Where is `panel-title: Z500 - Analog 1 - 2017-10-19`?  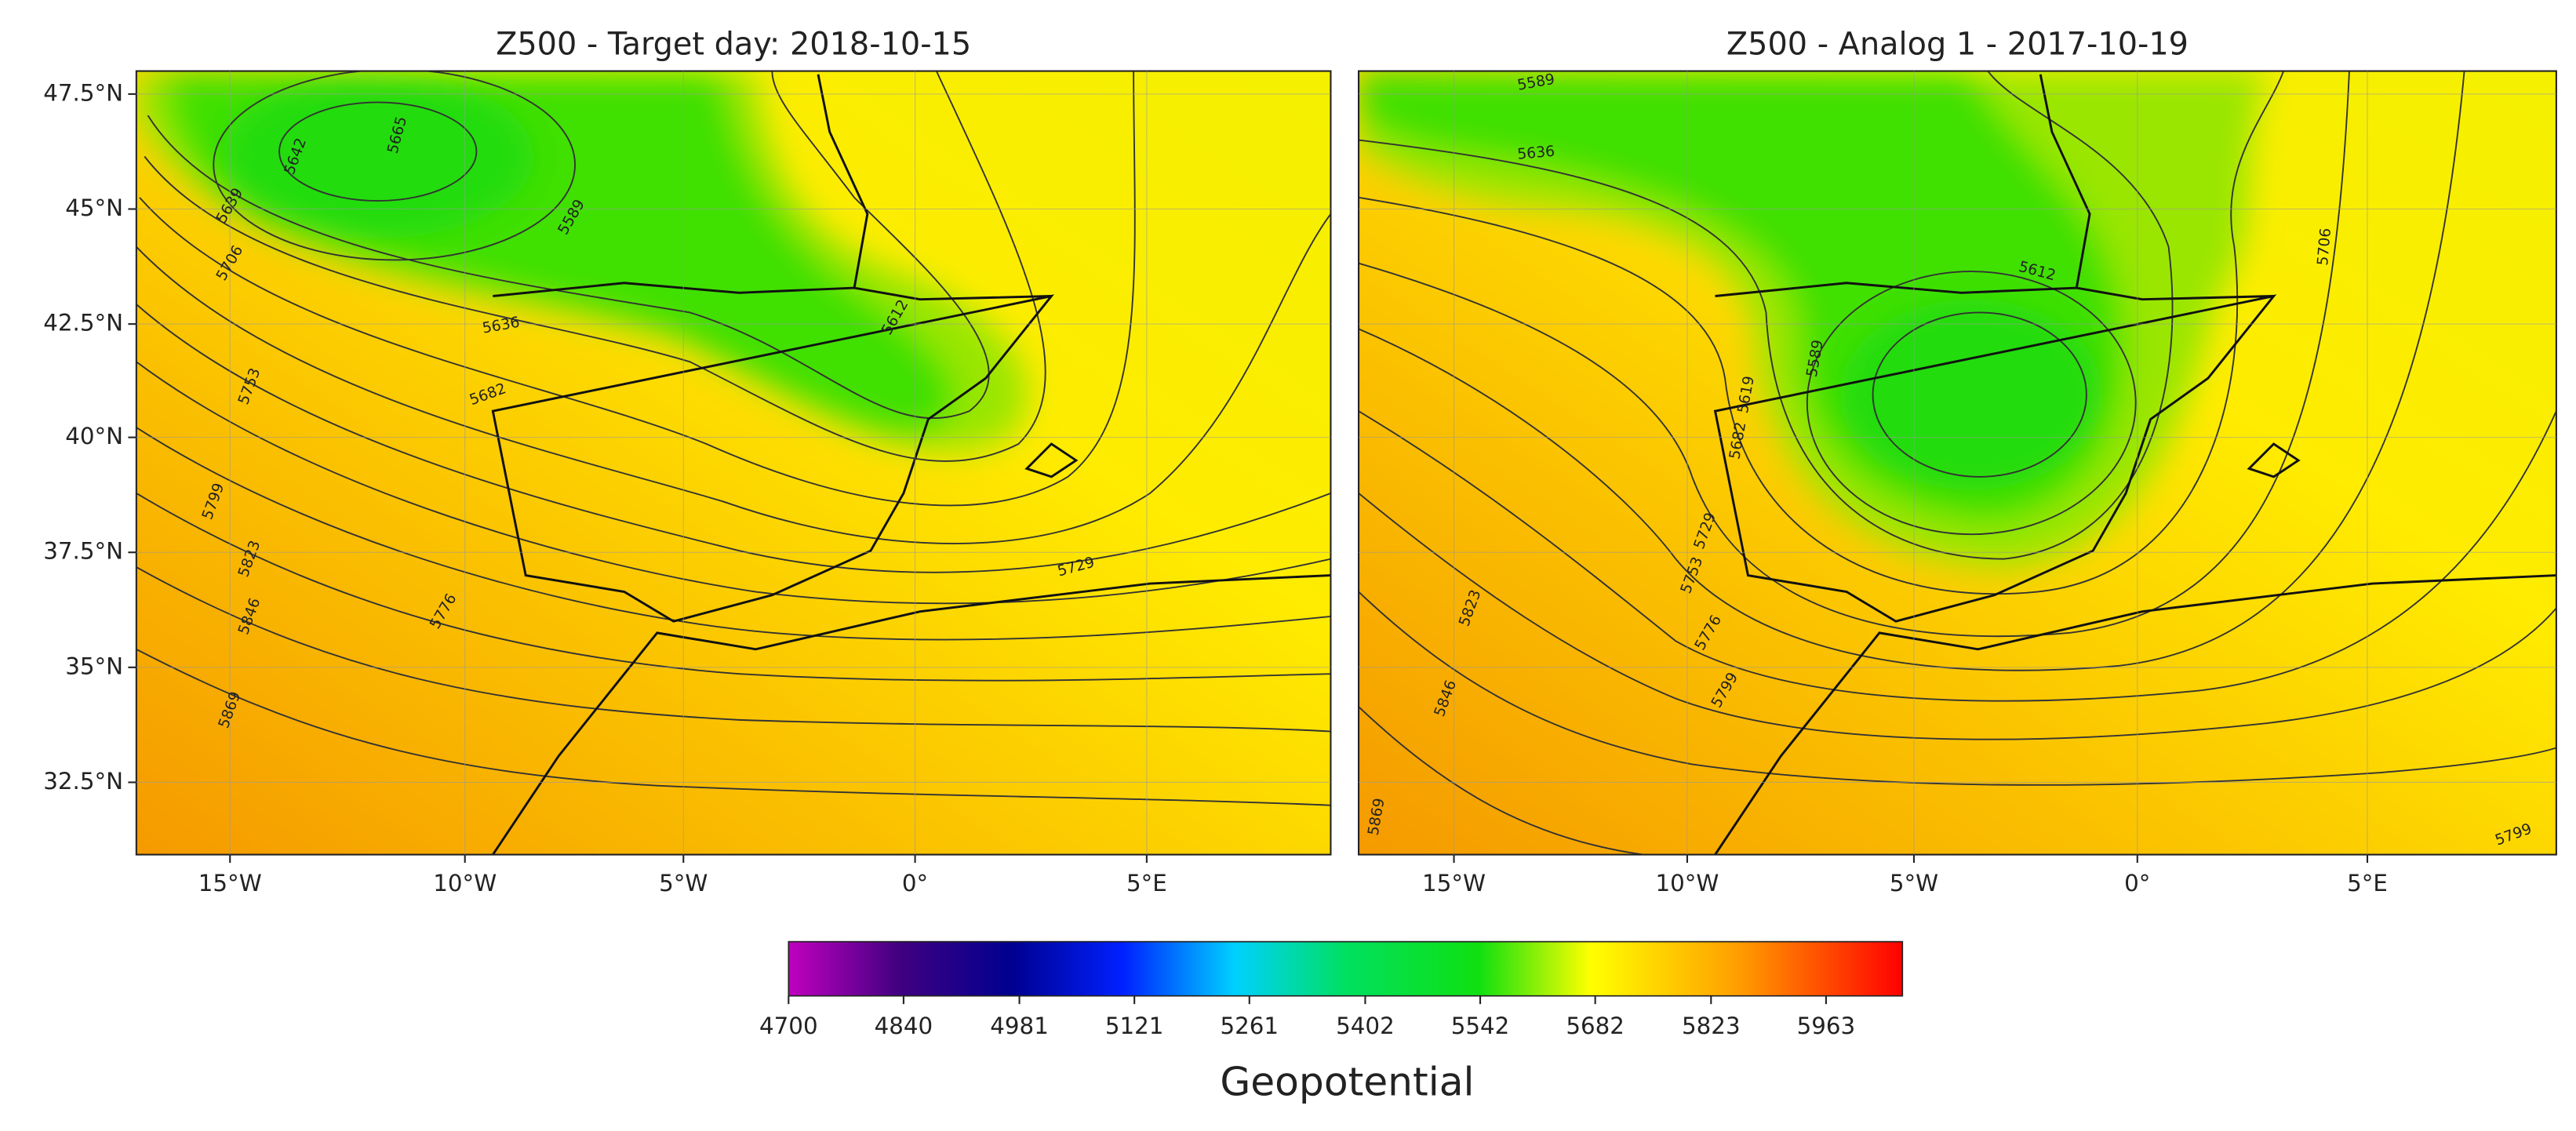
panel-title: Z500 - Analog 1 - 2017-10-19 is located at coordinates (1957, 45).